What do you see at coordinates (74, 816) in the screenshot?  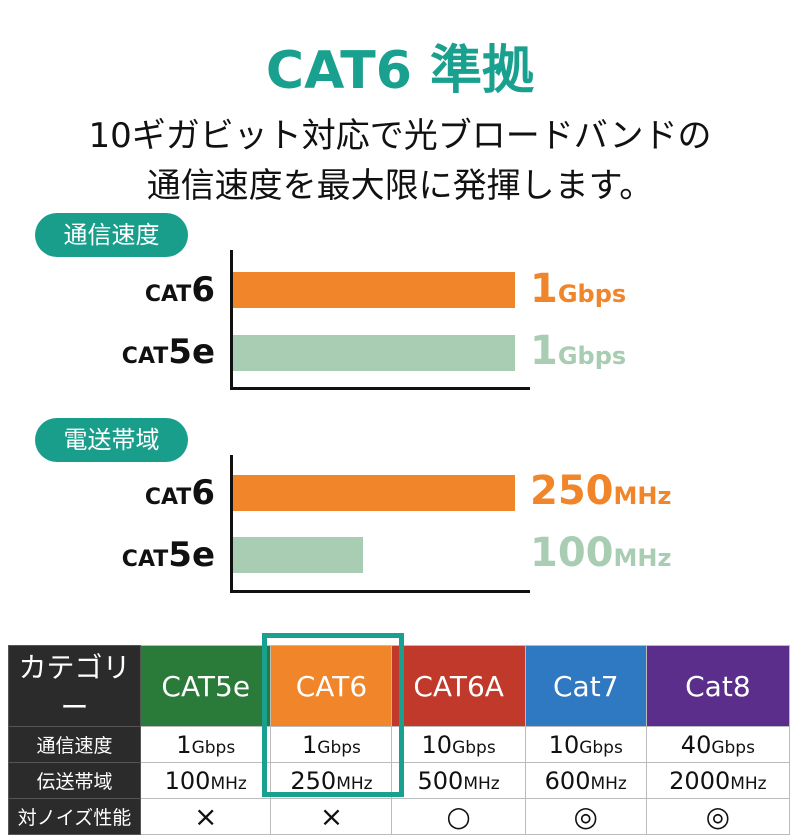 I see `row-header: 対ノイズ性能` at bounding box center [74, 816].